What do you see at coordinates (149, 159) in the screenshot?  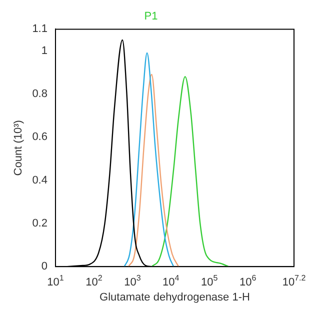 I see `line-series` at bounding box center [149, 159].